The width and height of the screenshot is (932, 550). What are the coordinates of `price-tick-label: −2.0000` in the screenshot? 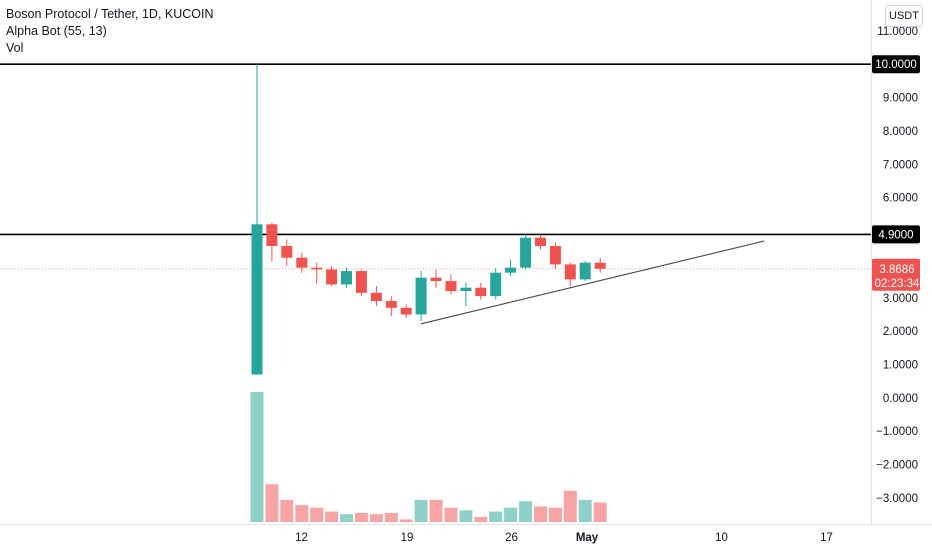 It's located at (897, 466).